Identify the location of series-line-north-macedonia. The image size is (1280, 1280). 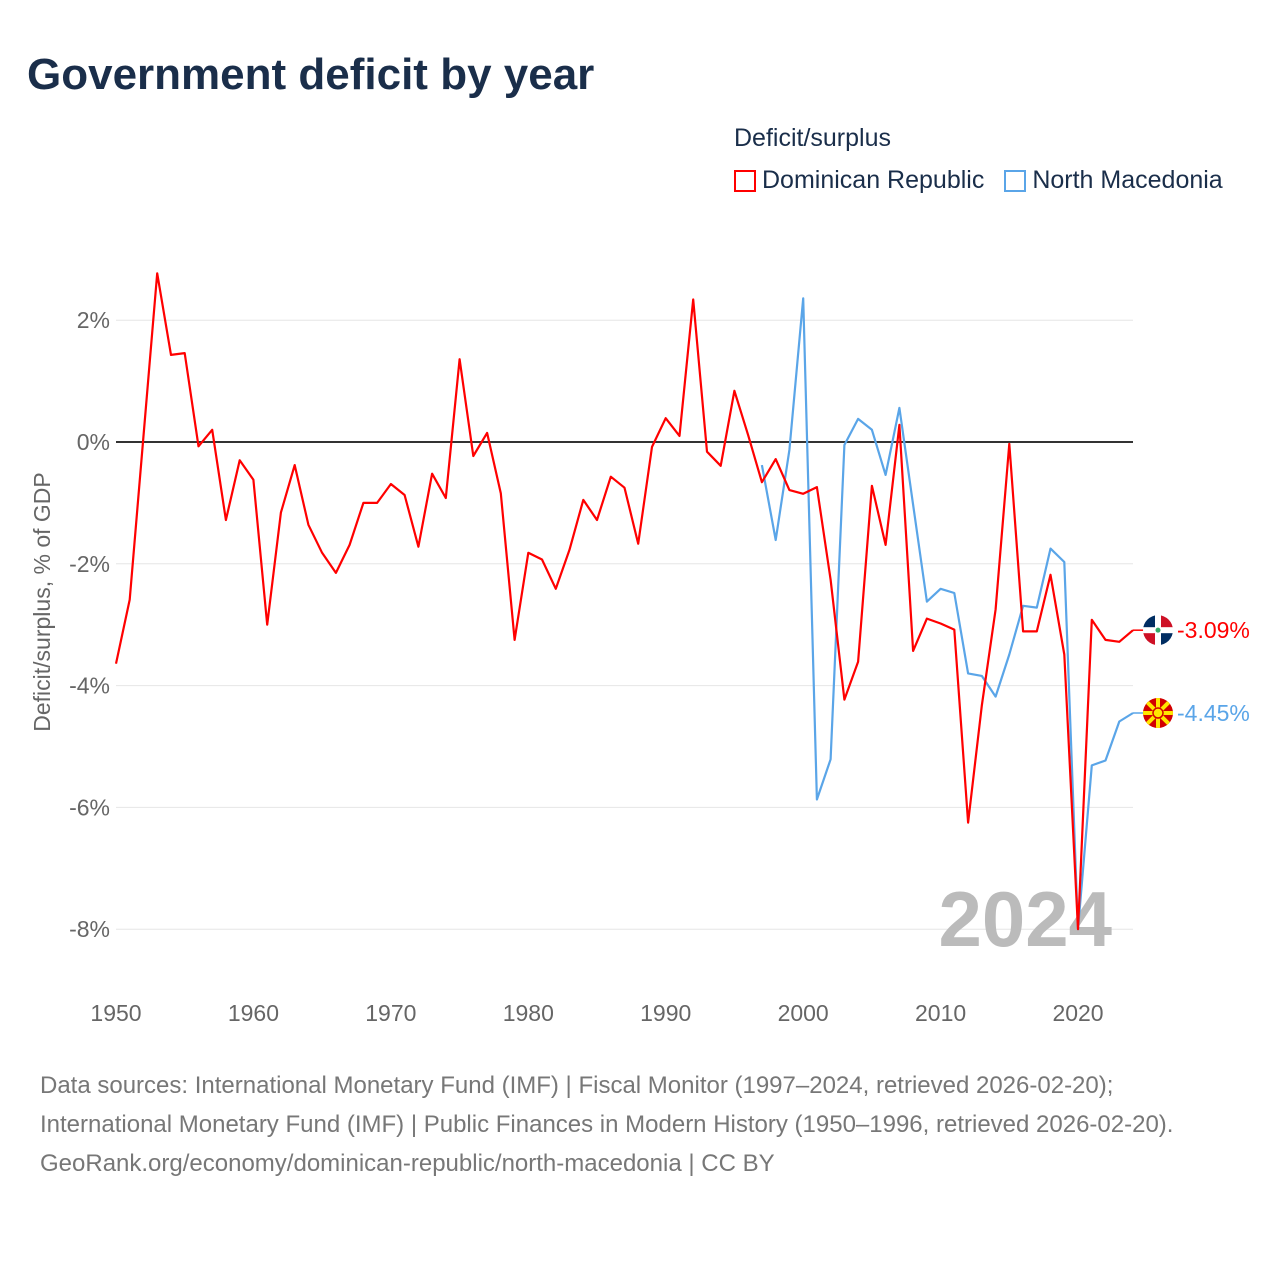
(947, 614).